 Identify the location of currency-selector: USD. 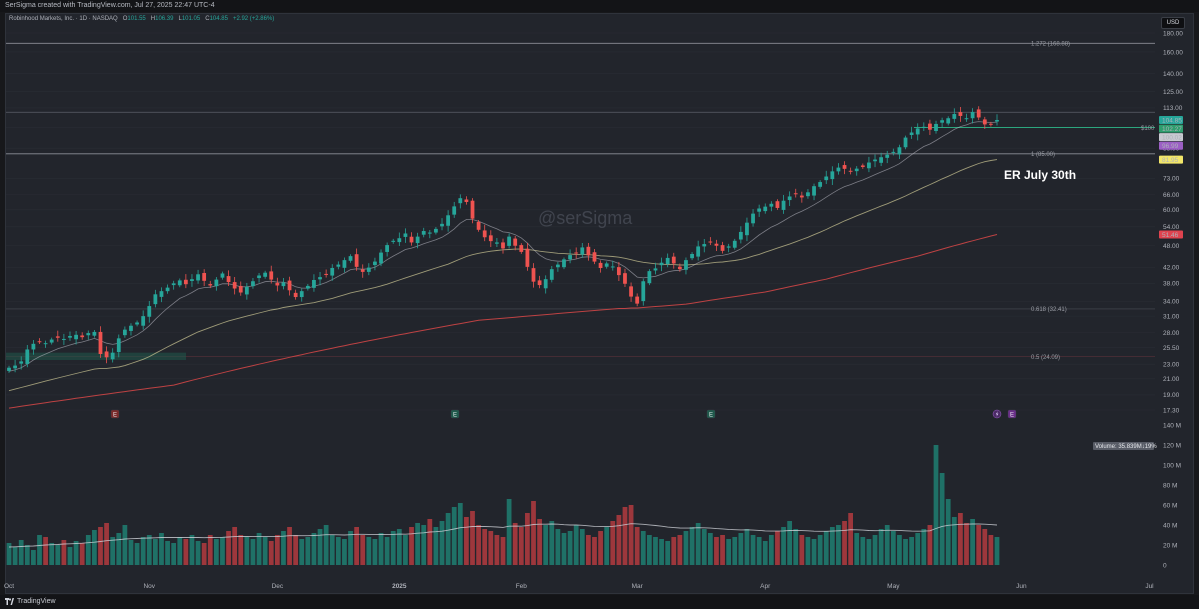
(1173, 23).